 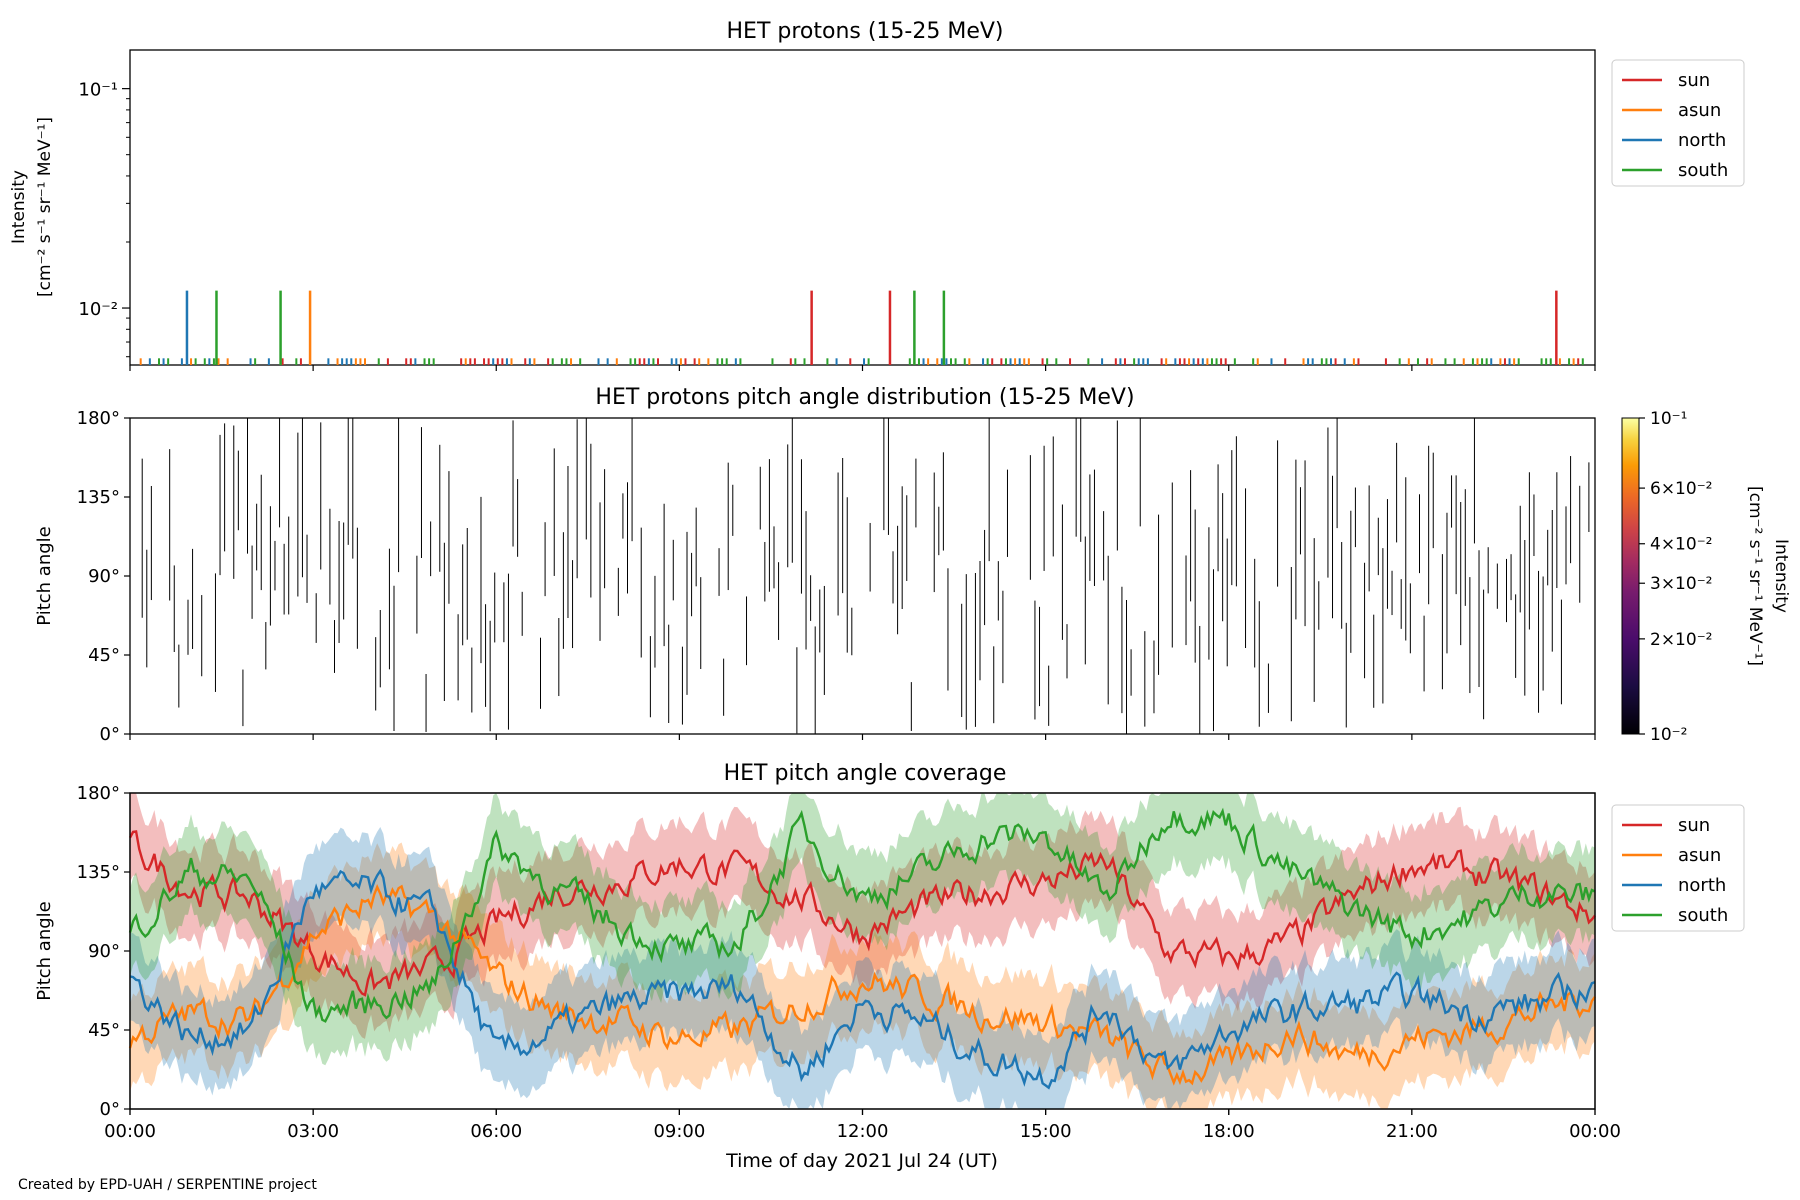 What do you see at coordinates (862, 368) in the screenshot?
I see `panel1-axis-ticks` at bounding box center [862, 368].